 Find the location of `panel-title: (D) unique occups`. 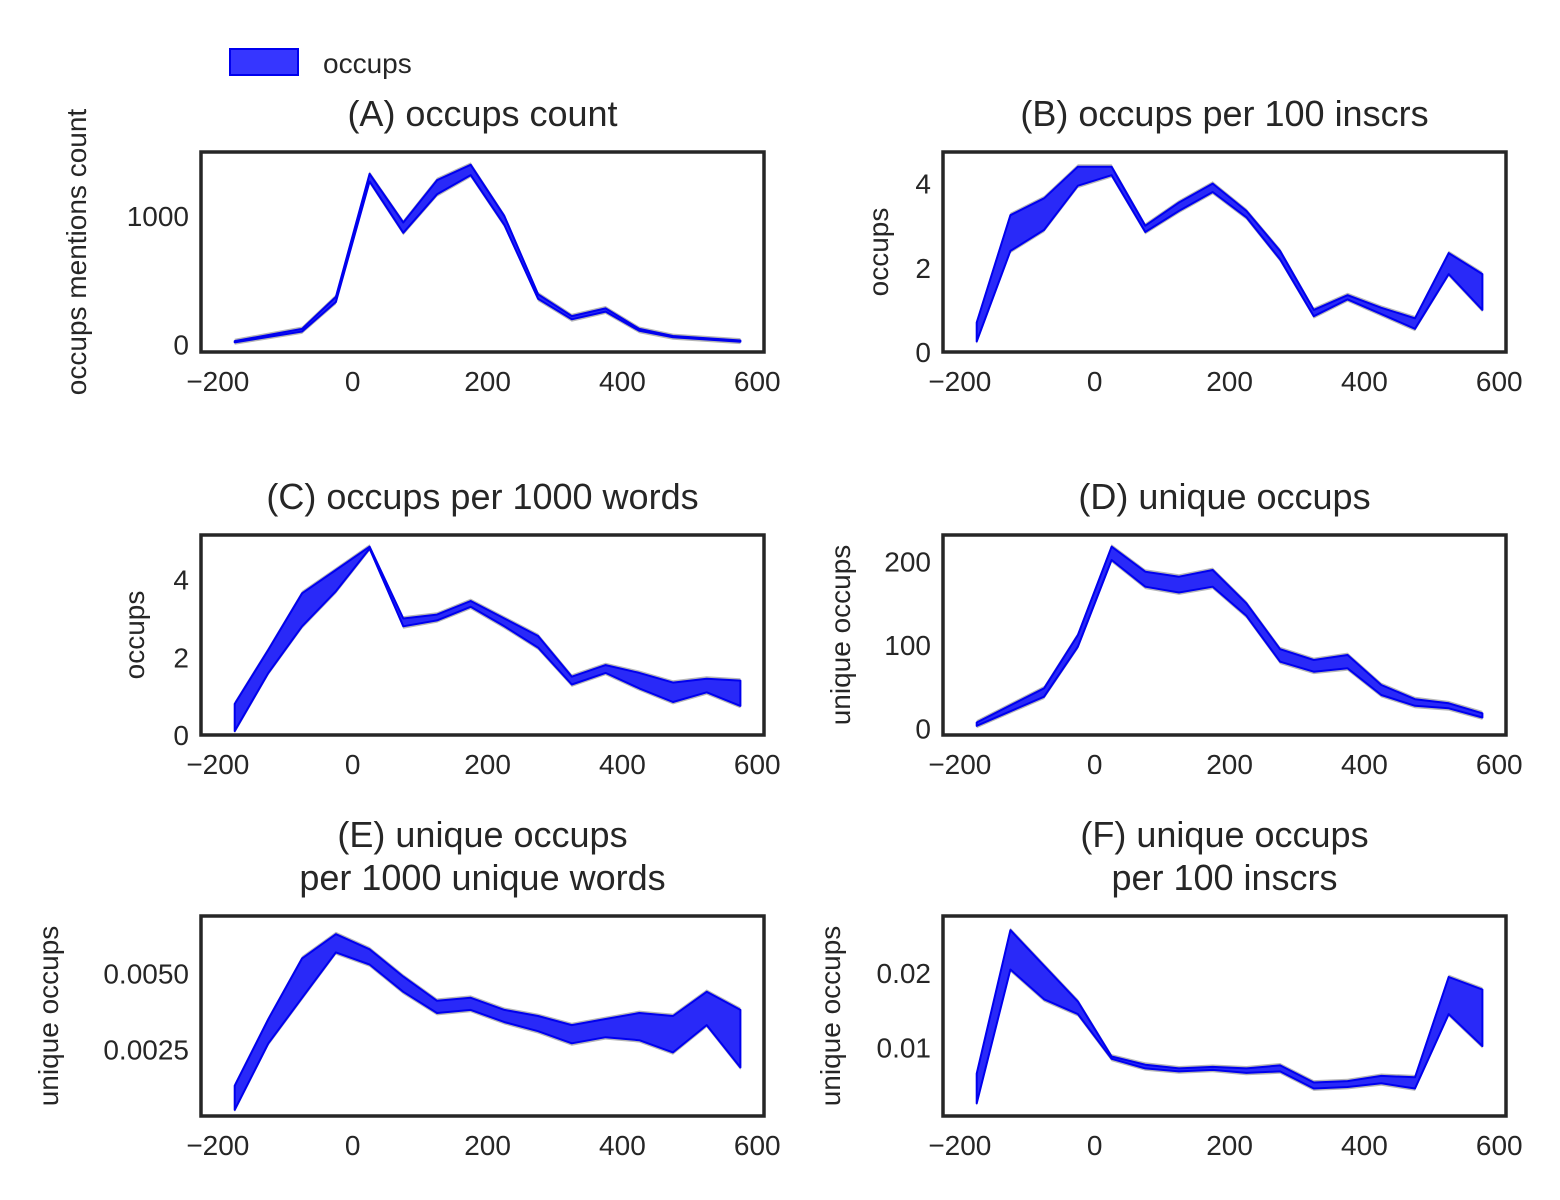

panel-title: (D) unique occups is located at coordinates (1224, 496).